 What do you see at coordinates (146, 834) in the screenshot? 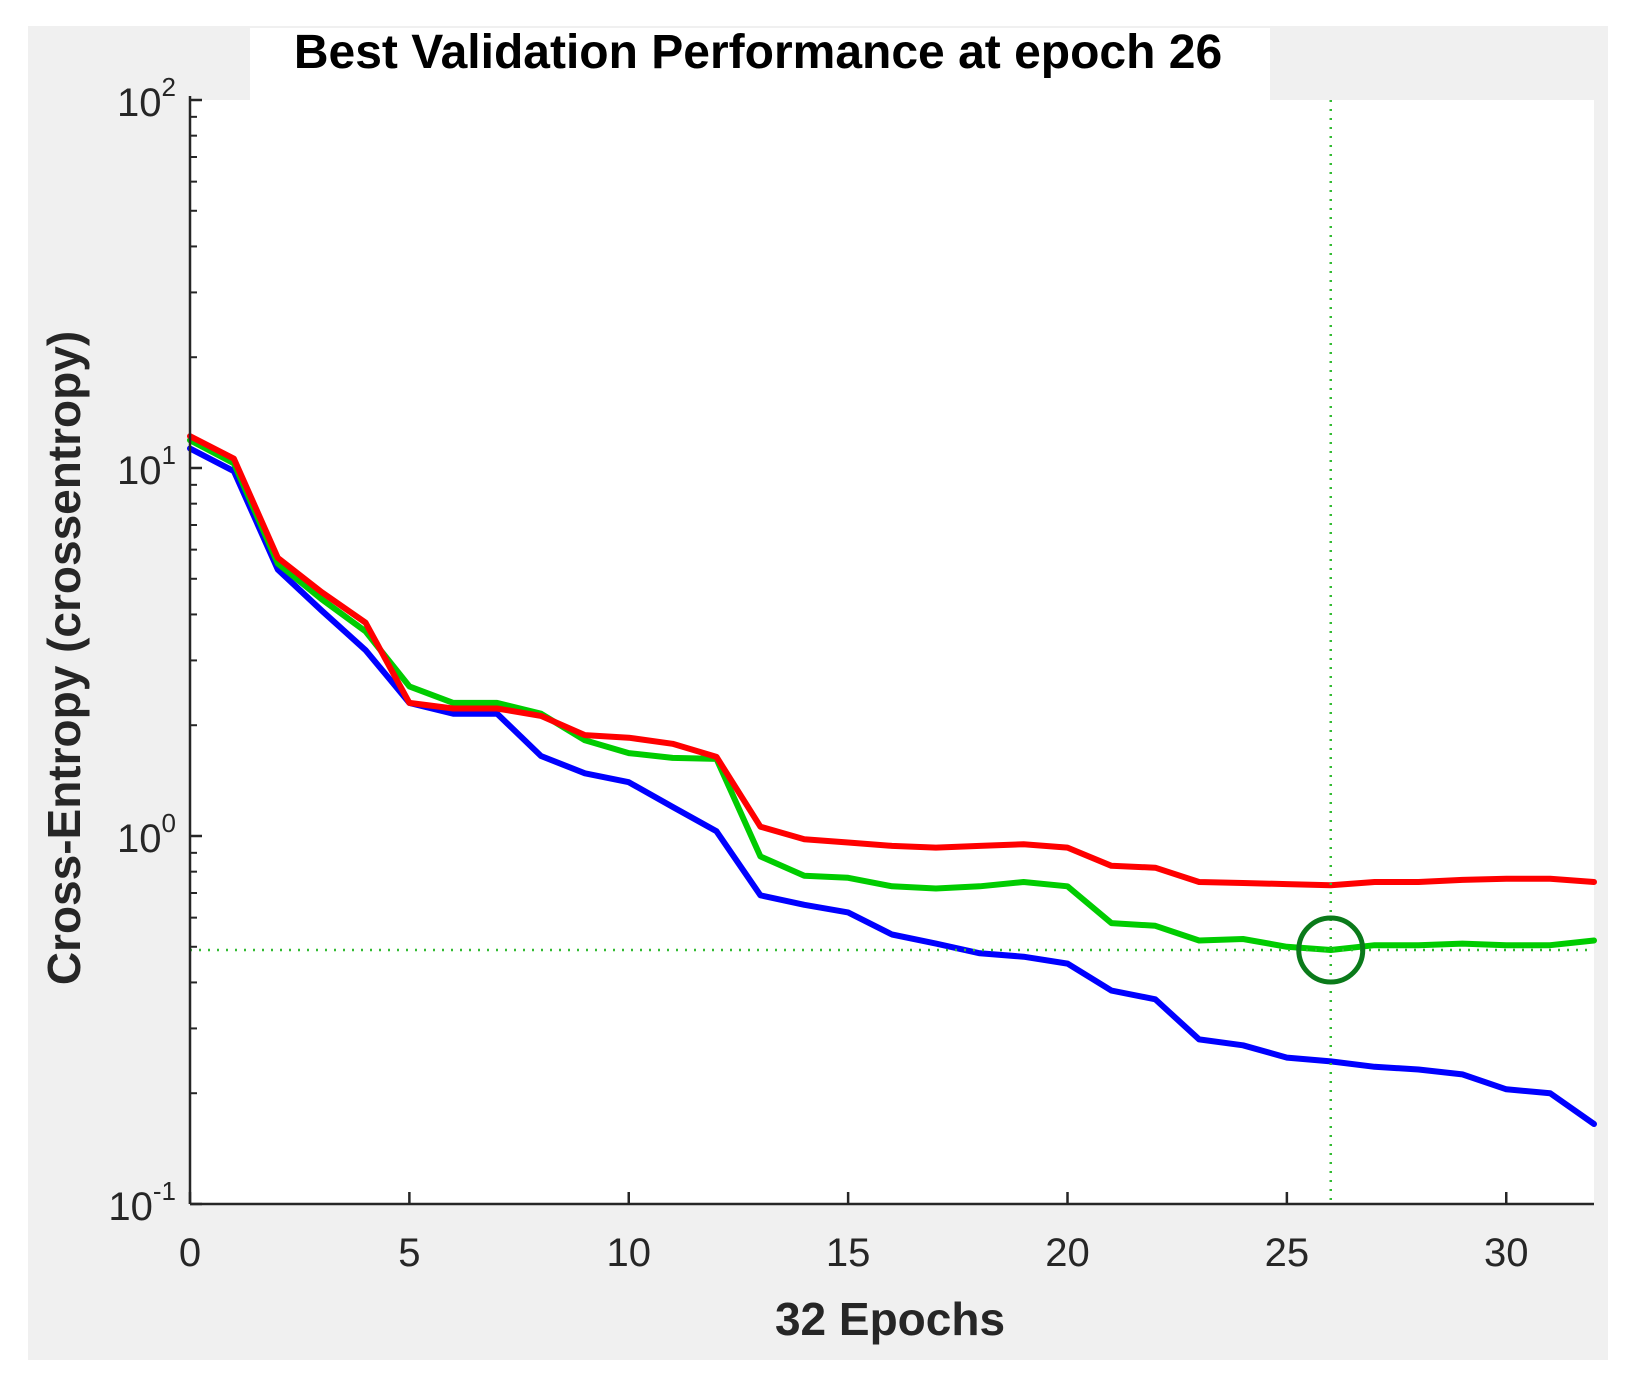
I see `y-tick-label: 10⁰` at bounding box center [146, 834].